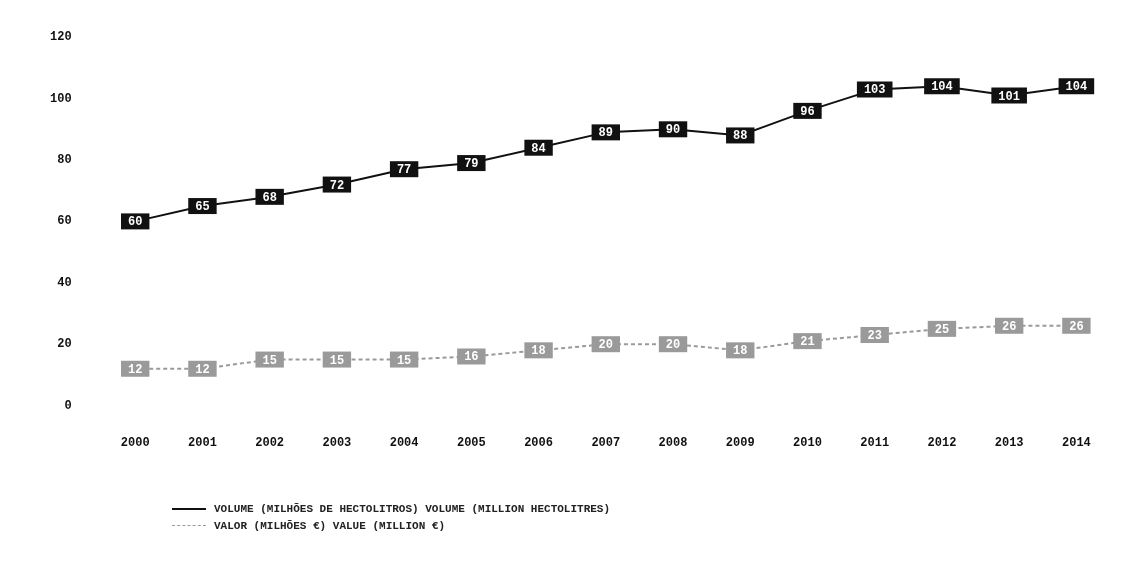  Describe the element at coordinates (807, 442) in the screenshot. I see `x-tick-label: 2010` at that location.